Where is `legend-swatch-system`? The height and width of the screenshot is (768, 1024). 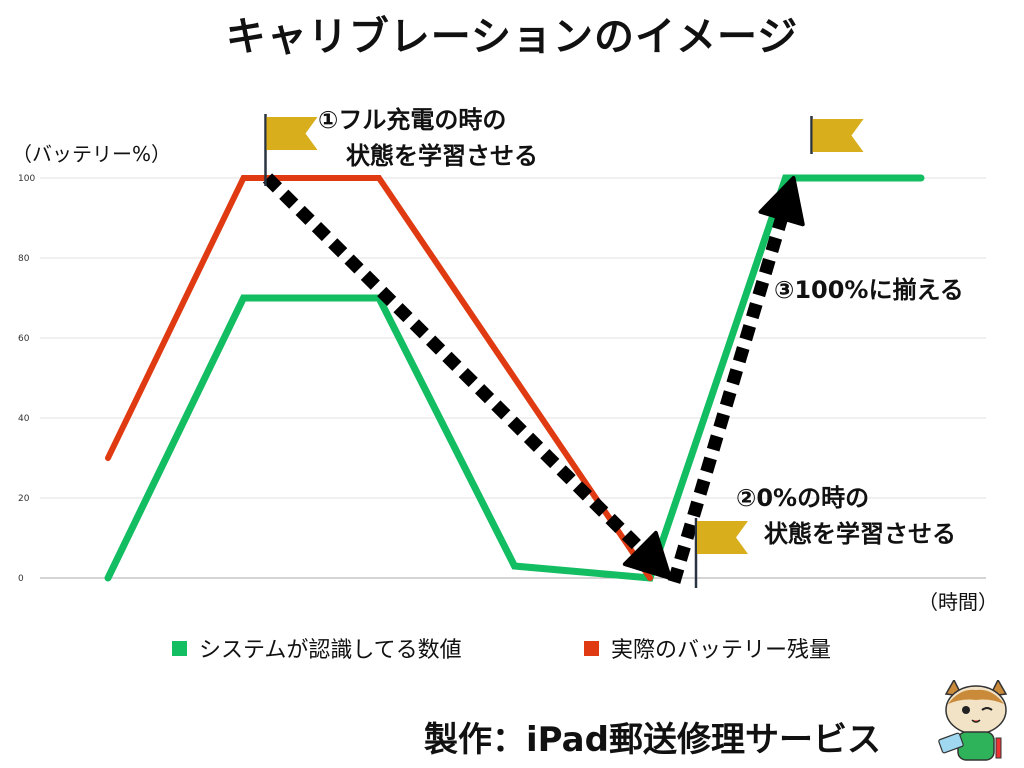
legend-swatch-system is located at coordinates (179, 648).